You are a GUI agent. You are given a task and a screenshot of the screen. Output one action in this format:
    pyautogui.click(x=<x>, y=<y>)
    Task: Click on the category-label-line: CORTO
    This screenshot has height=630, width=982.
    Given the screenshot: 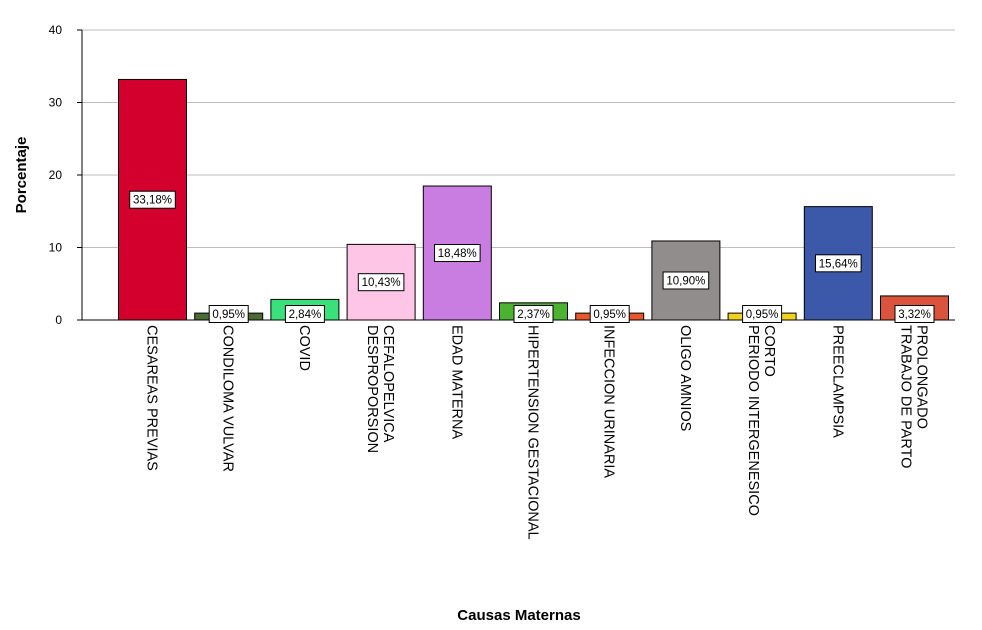 What is the action you would take?
    pyautogui.click(x=769, y=351)
    